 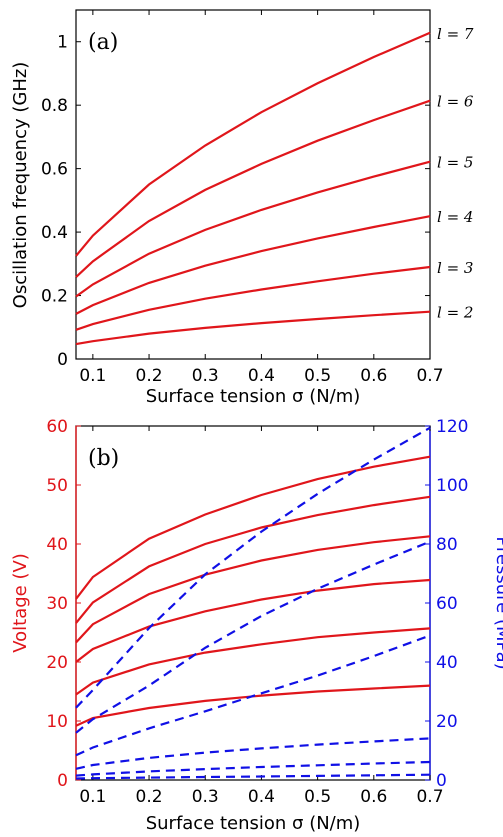 I want to click on panel-a-x-tick-label: 0.6, so click(x=373, y=376).